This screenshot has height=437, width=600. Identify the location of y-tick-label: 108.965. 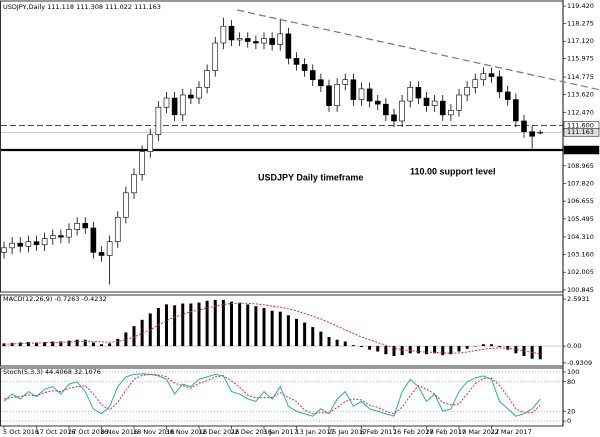
(580, 166).